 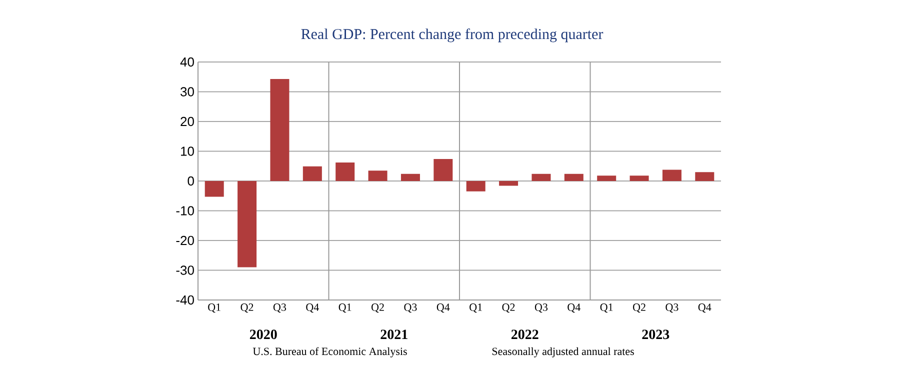 What do you see at coordinates (263, 335) in the screenshot?
I see `text: 2020` at bounding box center [263, 335].